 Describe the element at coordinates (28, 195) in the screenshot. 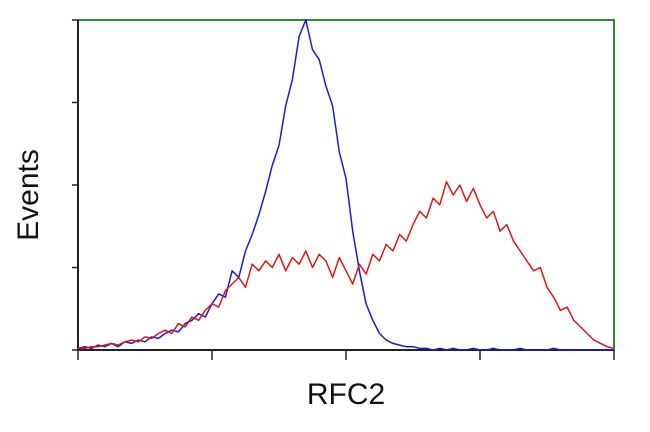

I see `y-axis-label: Events` at that location.